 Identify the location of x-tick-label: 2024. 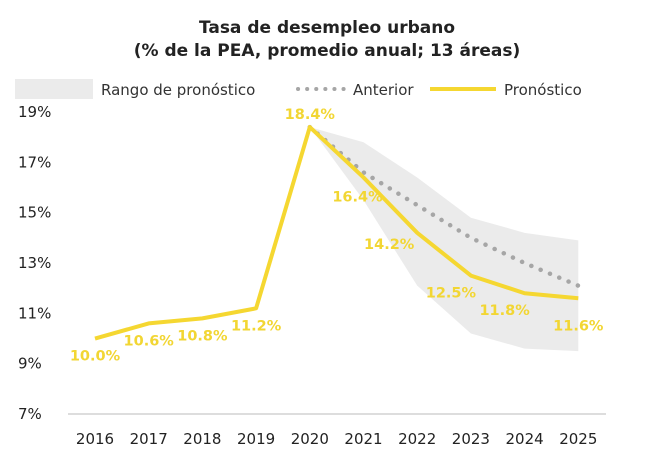
(525, 439).